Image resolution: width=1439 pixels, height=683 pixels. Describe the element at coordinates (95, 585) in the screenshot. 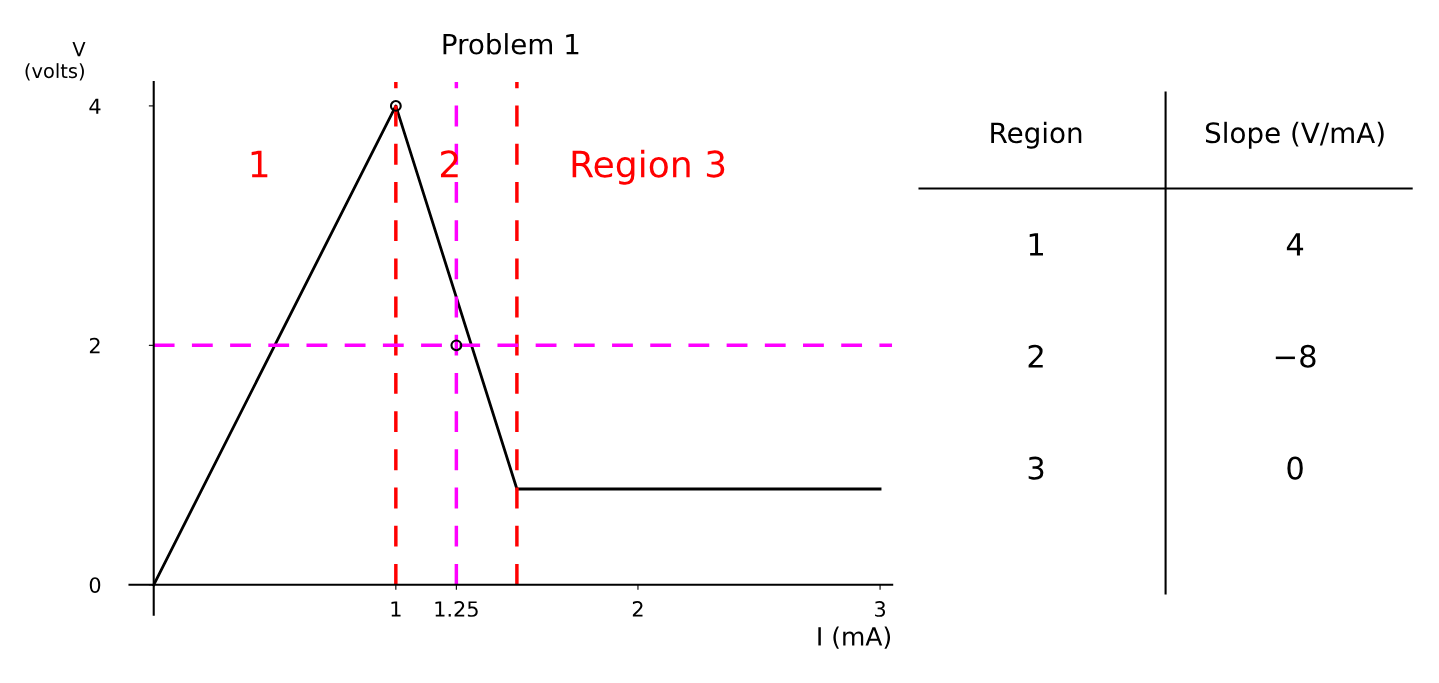

I see `y-tick-label: 0` at that location.